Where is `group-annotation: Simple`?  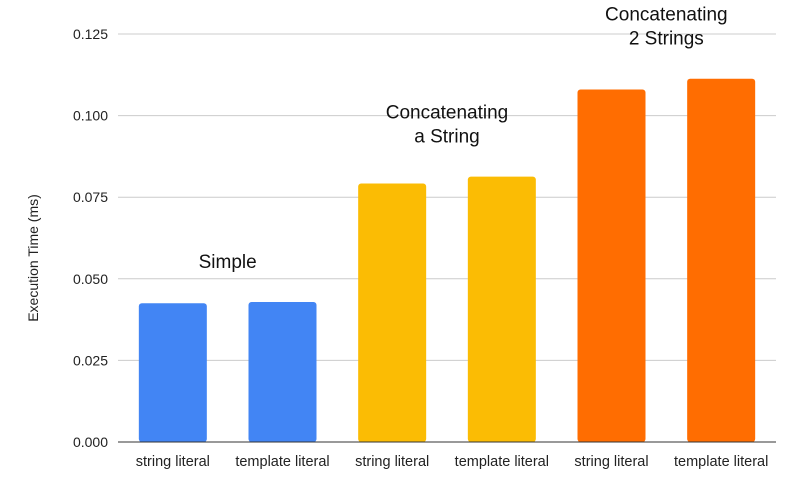
group-annotation: Simple is located at coordinates (228, 262).